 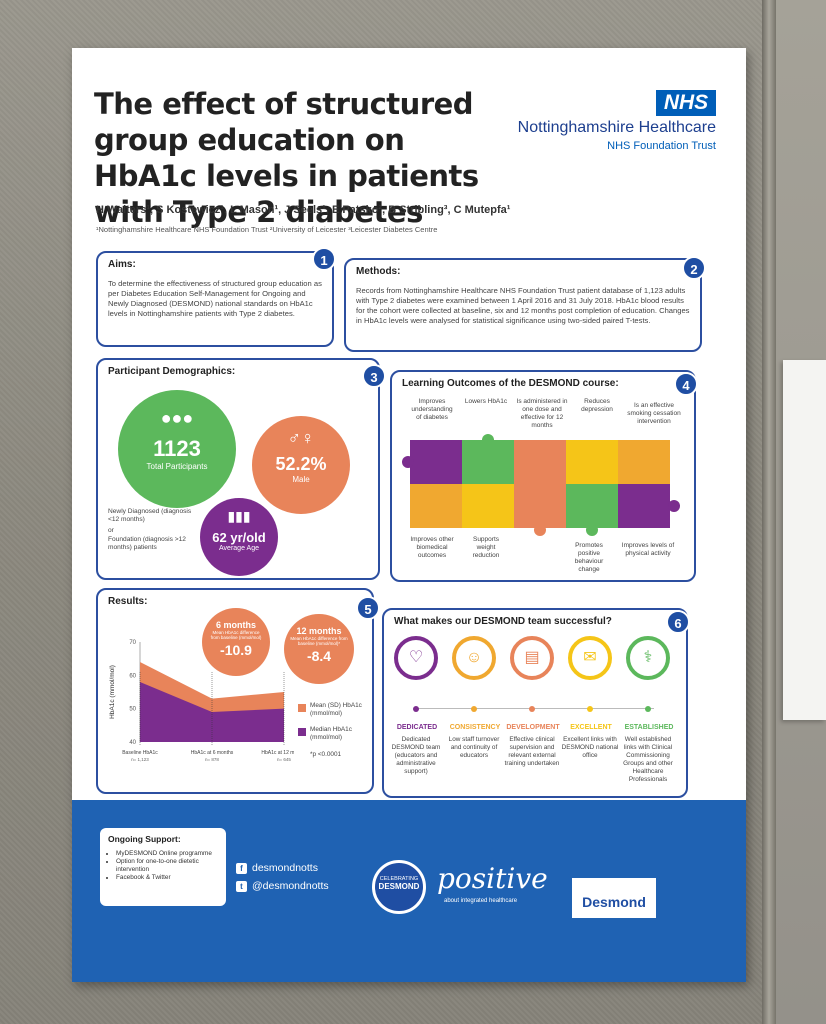 I want to click on average-age-circle: ▮▮▮ 62 yr/old Average Age, so click(x=239, y=537).